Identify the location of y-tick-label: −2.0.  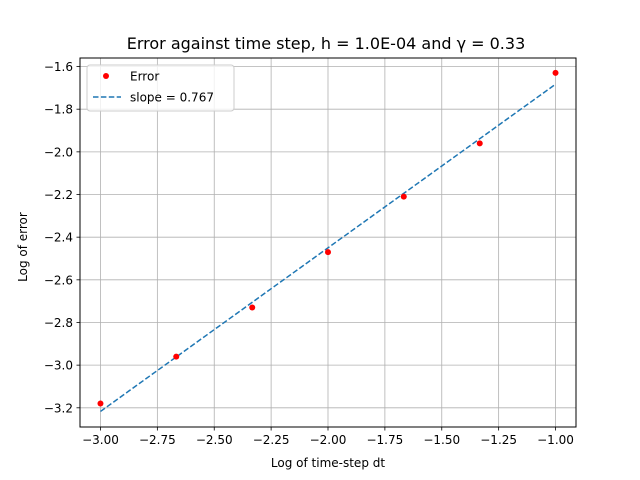
(58, 152).